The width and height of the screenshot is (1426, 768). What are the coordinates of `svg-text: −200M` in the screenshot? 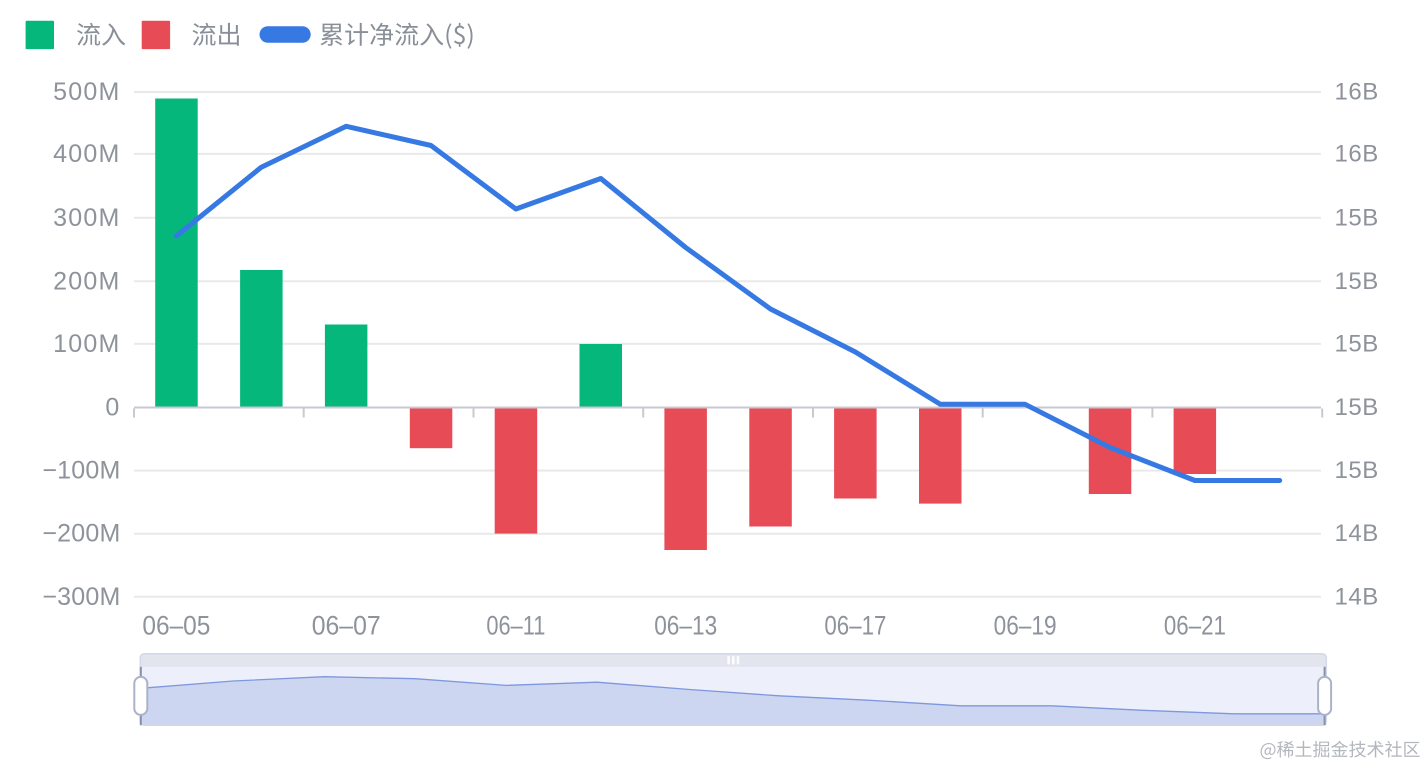 It's located at (81, 534).